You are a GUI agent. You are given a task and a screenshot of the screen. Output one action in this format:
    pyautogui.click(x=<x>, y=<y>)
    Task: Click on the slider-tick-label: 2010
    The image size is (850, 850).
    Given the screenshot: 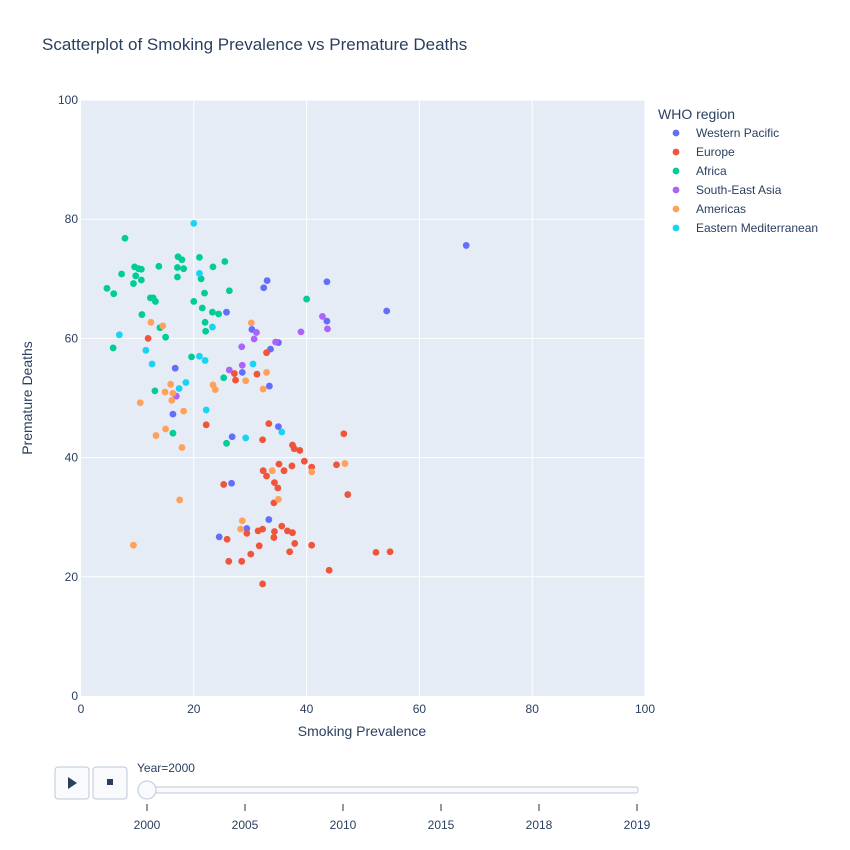 What is the action you would take?
    pyautogui.click(x=343, y=825)
    